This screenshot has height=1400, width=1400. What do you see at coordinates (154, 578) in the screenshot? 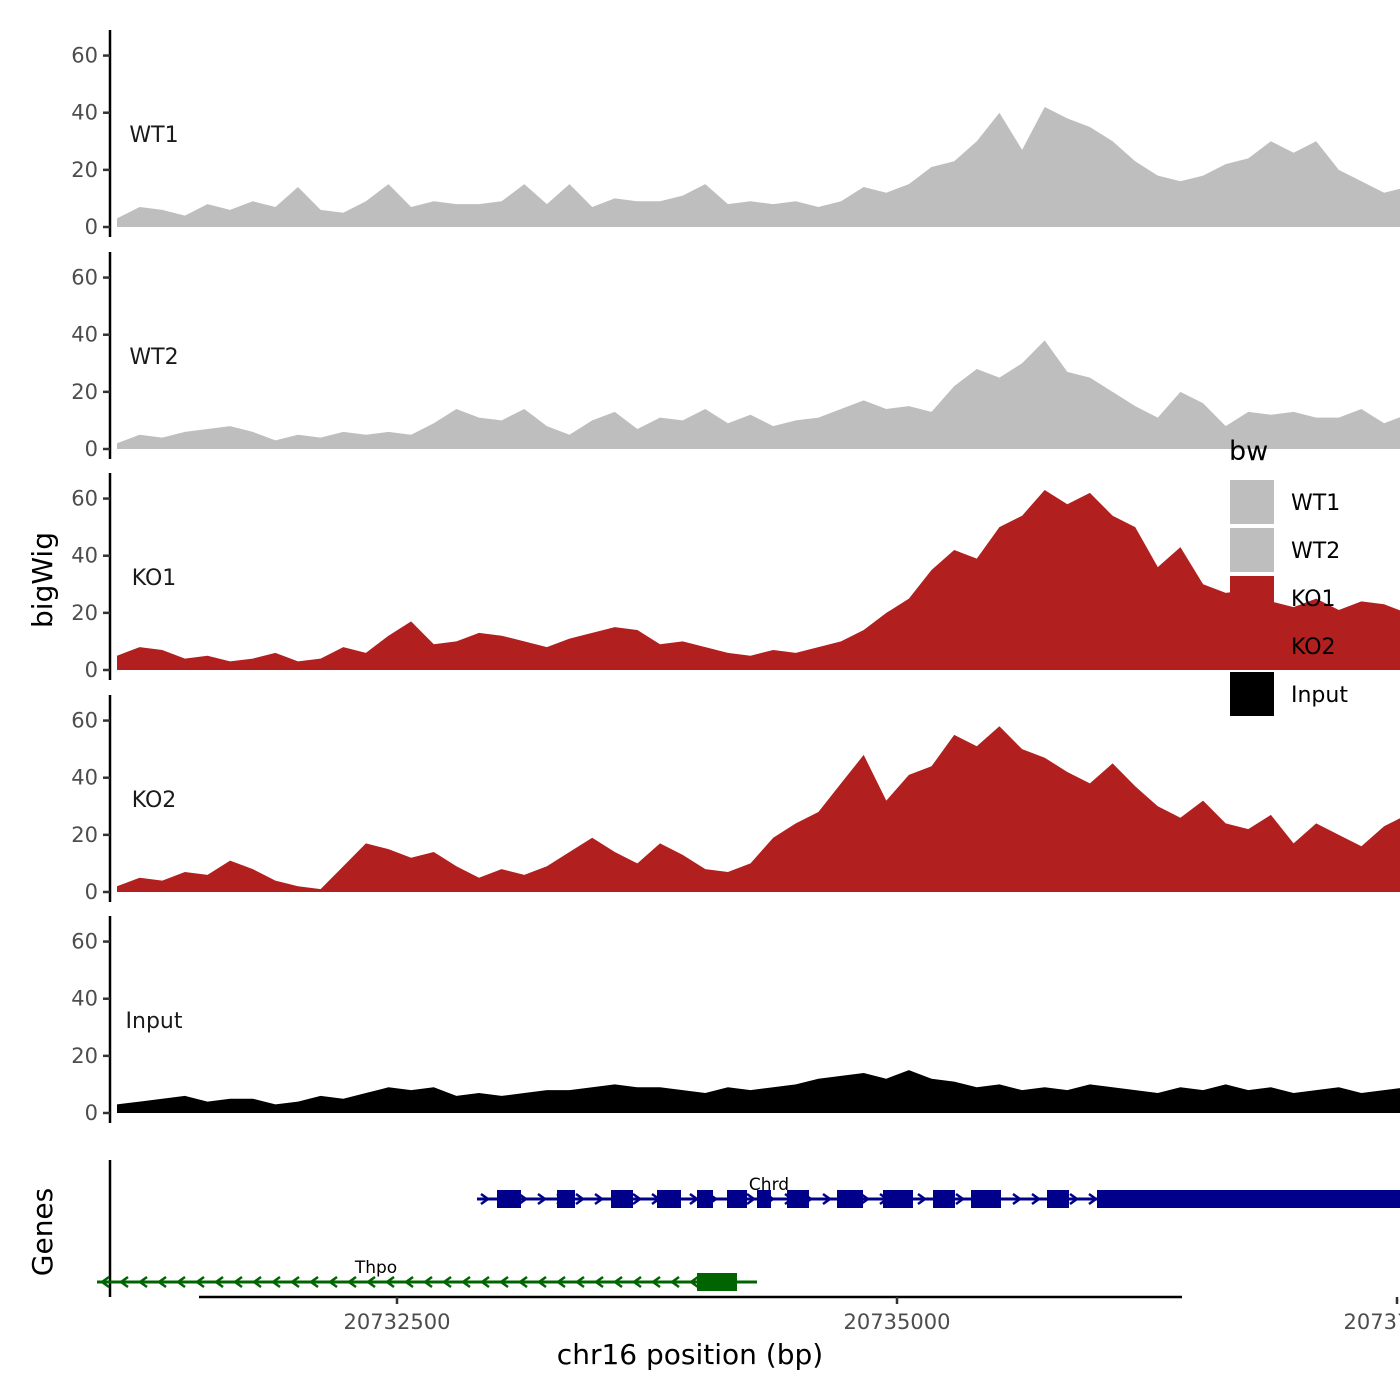
I see `track-label: KO1` at bounding box center [154, 578].